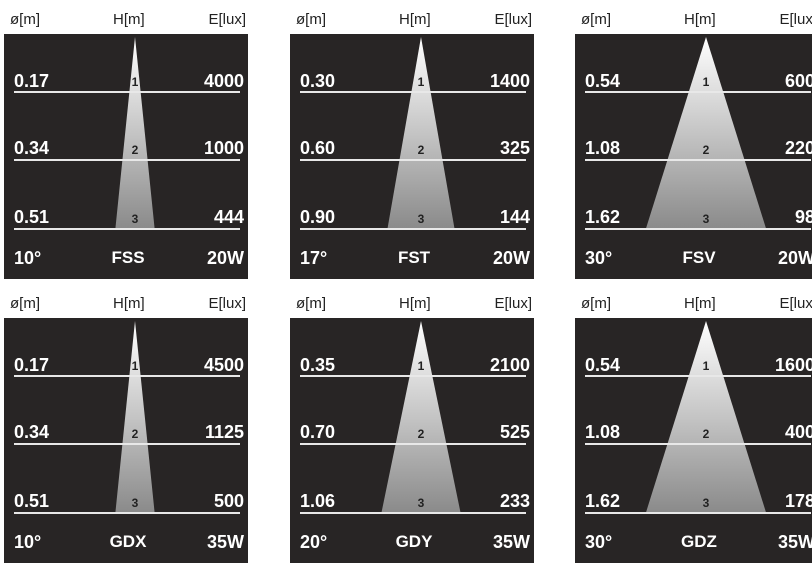  I want to click on model-code: FSS, so click(128, 257).